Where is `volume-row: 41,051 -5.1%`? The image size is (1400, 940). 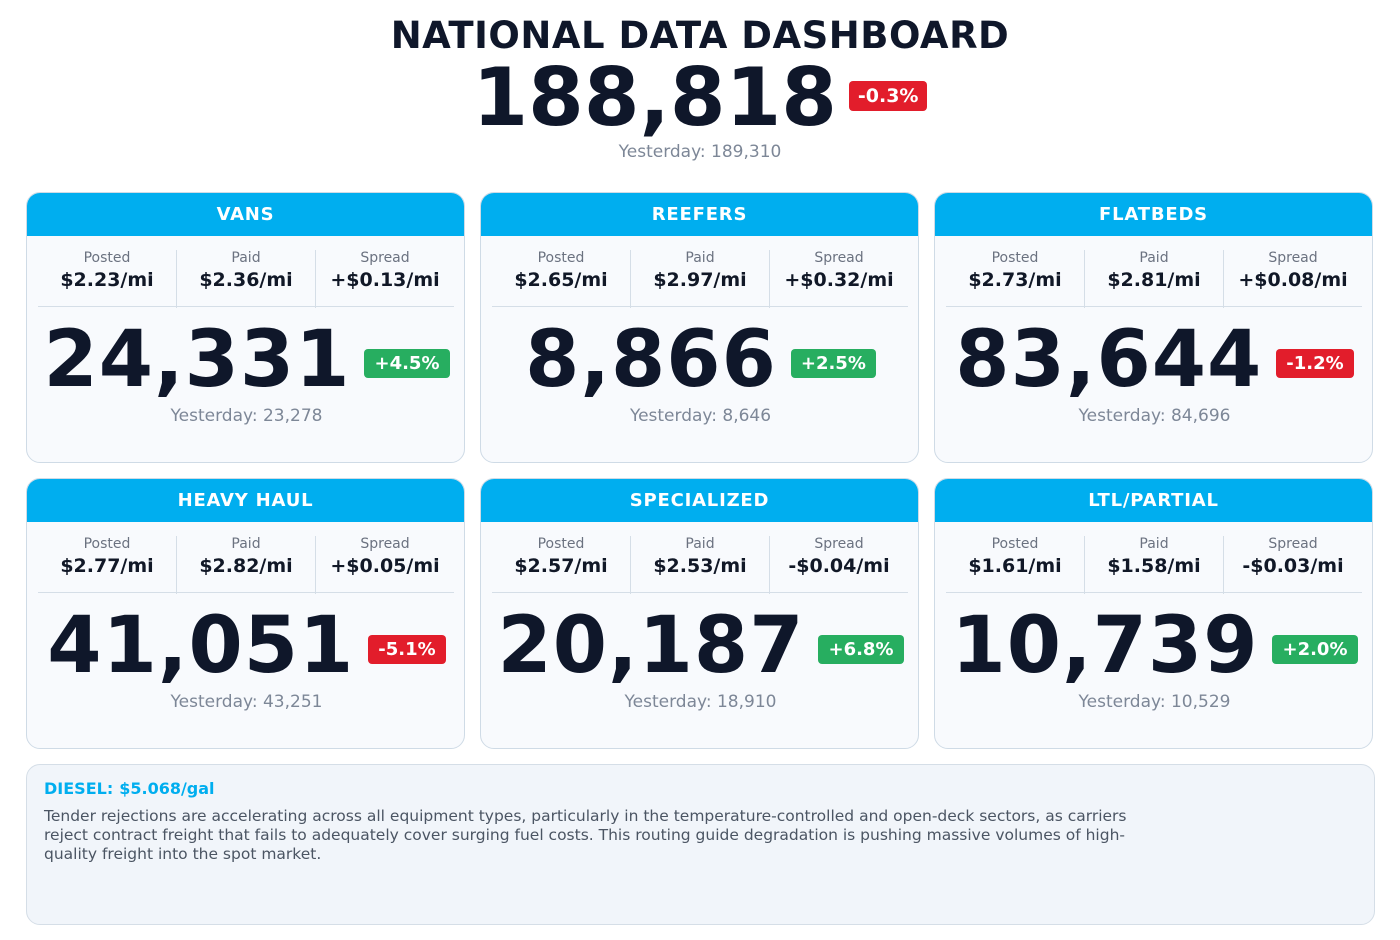
volume-row: 41,051 -5.1% is located at coordinates (245, 646).